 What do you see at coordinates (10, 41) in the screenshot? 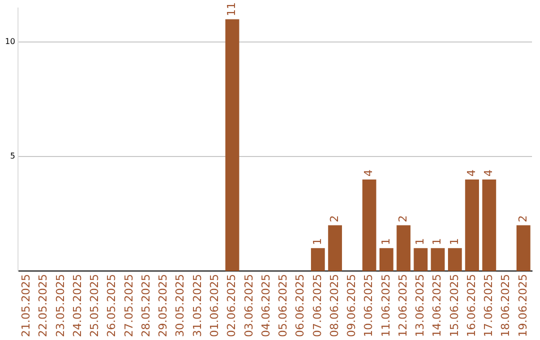
I see `y-tick-label: 10` at bounding box center [10, 41].